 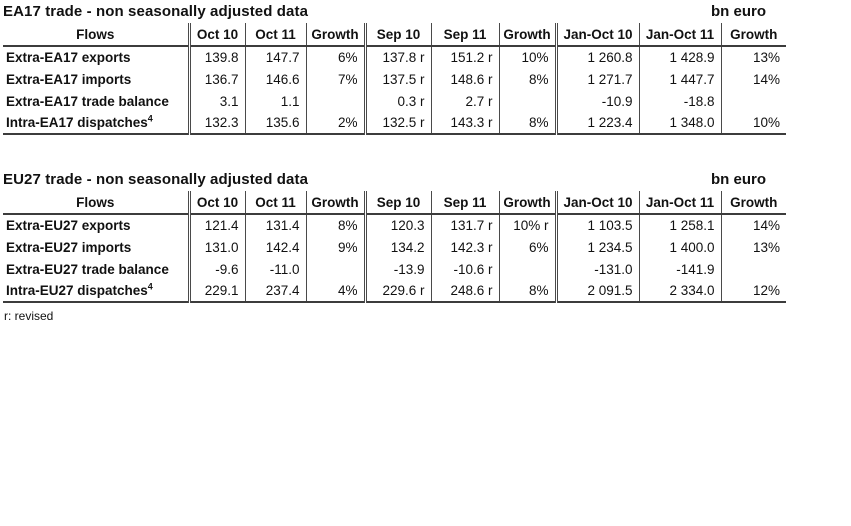 What do you see at coordinates (29, 316) in the screenshot?
I see `footnote: r: revised` at bounding box center [29, 316].